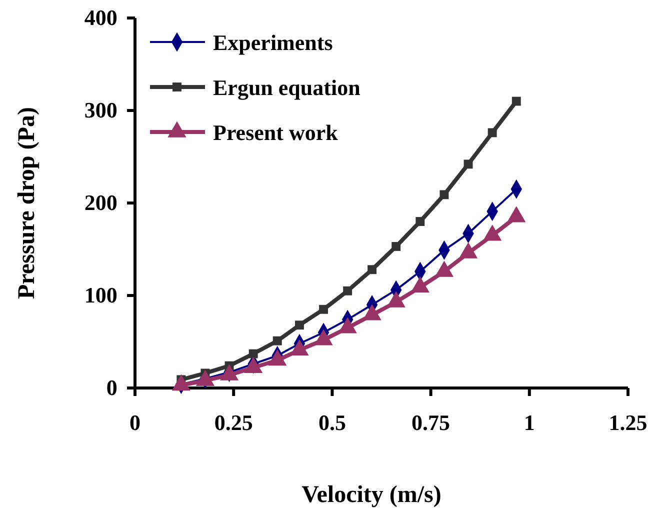 The image size is (656, 514). Describe the element at coordinates (101, 110) in the screenshot. I see `y-tick-label: 300` at that location.